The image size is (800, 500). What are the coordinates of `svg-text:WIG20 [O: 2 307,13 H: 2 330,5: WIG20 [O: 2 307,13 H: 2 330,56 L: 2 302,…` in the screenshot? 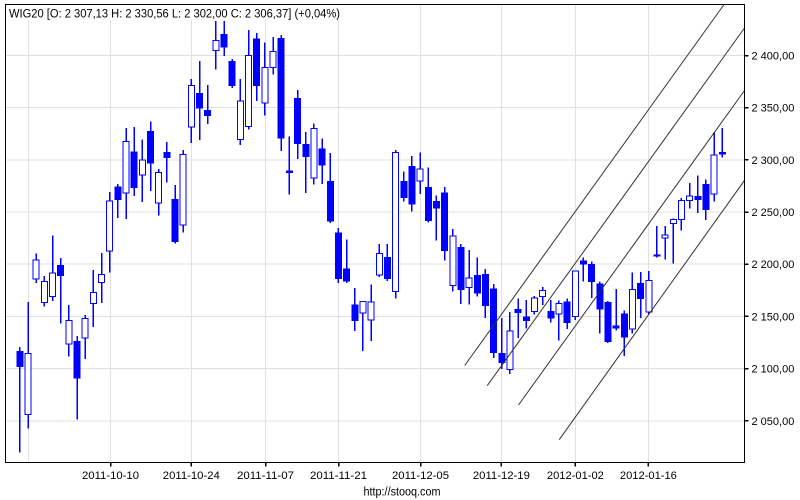 It's located at (174, 15).